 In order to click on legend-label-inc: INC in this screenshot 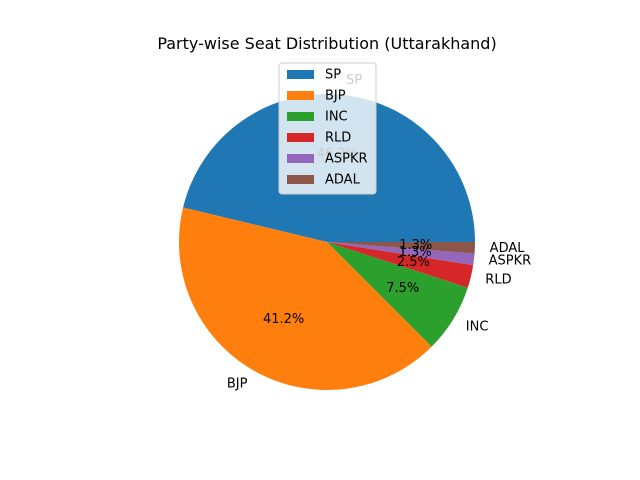, I will do `click(336, 117)`.